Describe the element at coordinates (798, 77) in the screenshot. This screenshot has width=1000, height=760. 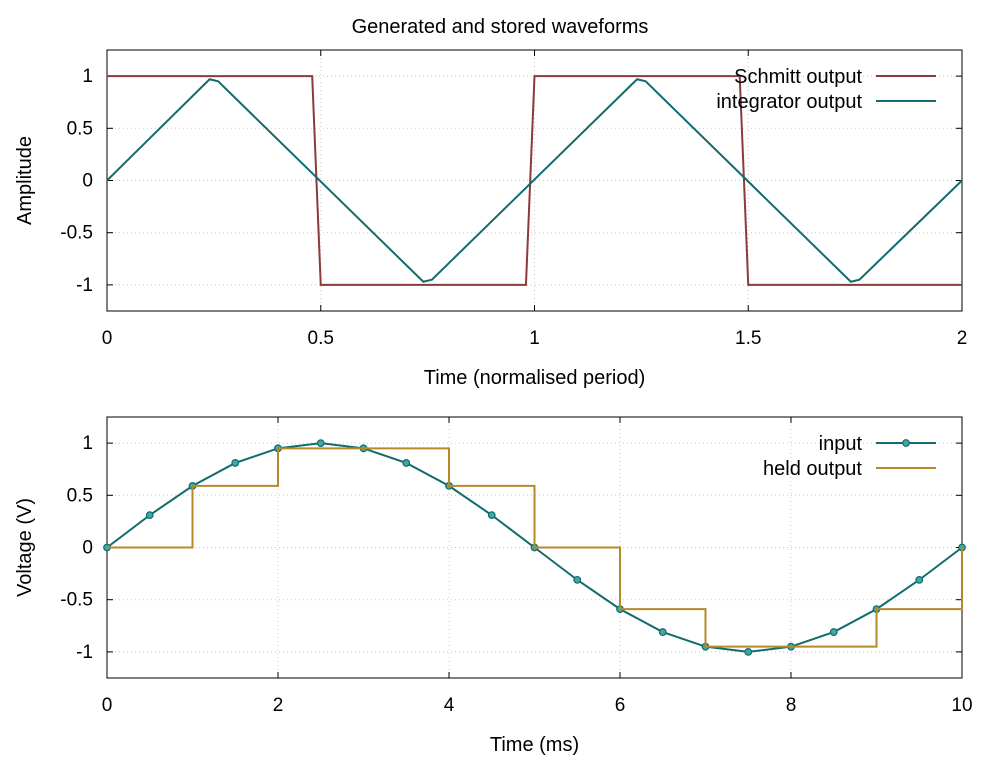
I see `legend-label: Schmitt output` at that location.